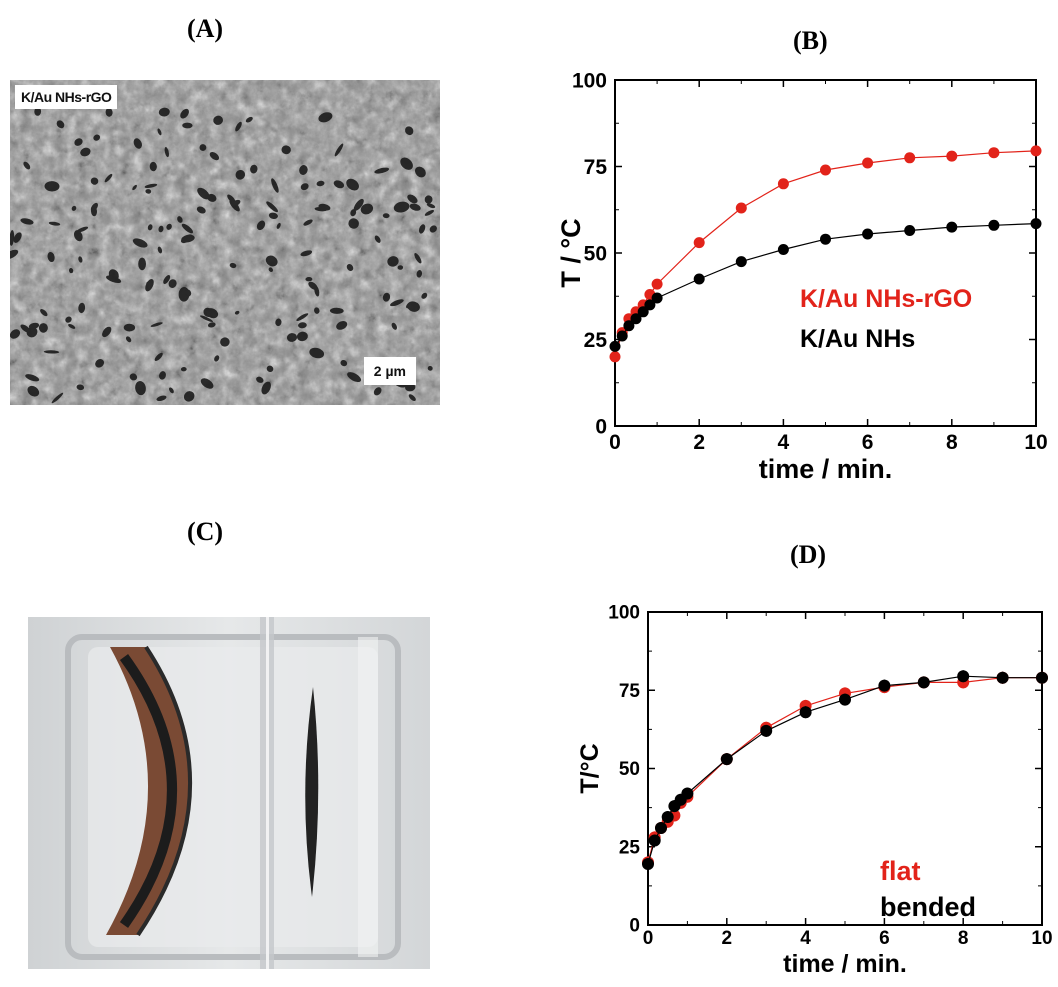 This screenshot has width=1058, height=987. Describe the element at coordinates (596, 340) in the screenshot. I see `y-tick-label: 25` at that location.